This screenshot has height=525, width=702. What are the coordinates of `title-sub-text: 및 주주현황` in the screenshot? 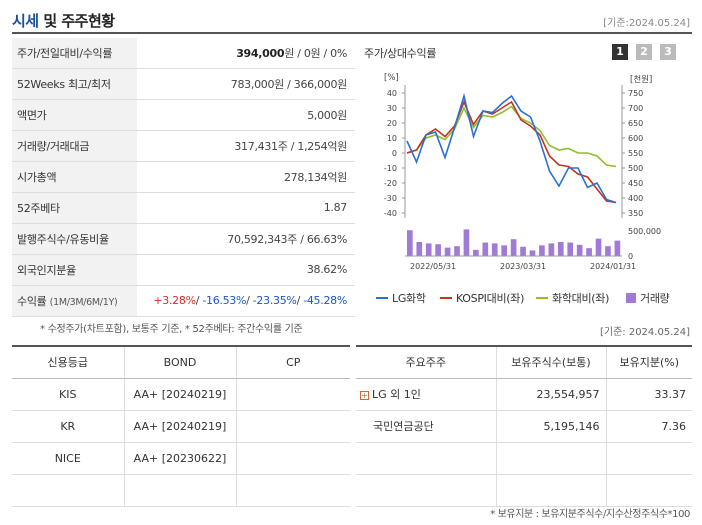 It's located at (76, 21).